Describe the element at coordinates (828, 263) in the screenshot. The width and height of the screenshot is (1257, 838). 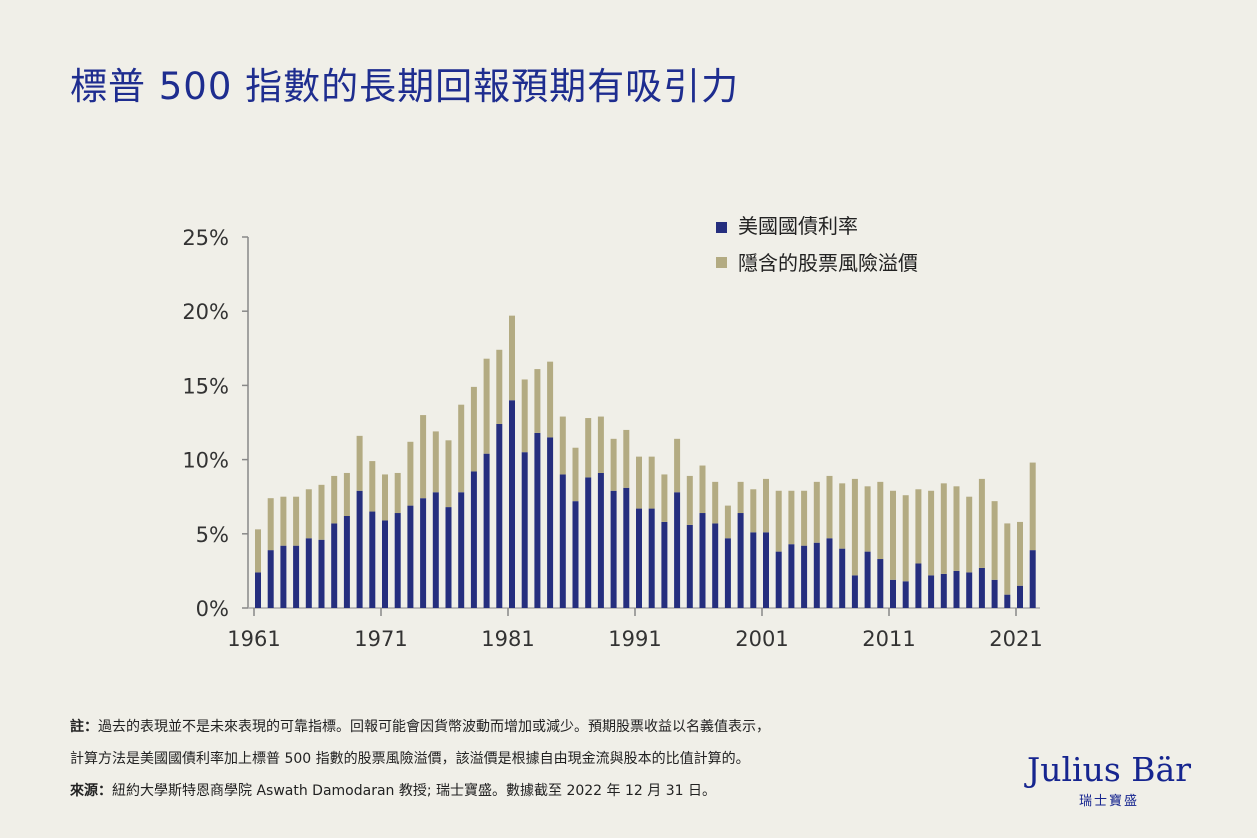
I see `legend-label-premium: 隱含的股票風險溢價` at that location.